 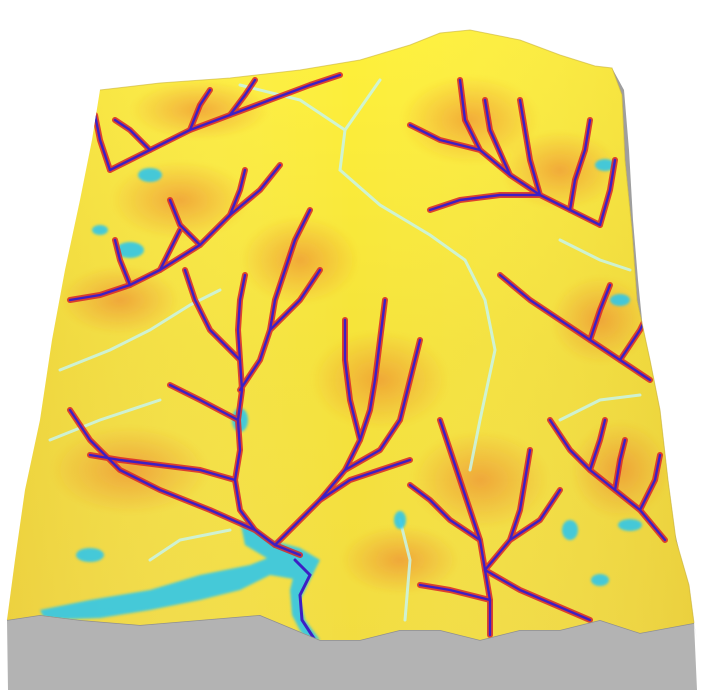 I want to click on terrain-base-front, so click(x=352, y=652).